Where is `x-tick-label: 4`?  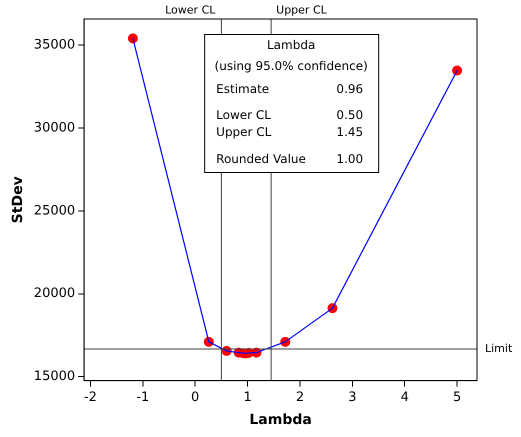 x-tick-label: 4 is located at coordinates (404, 397).